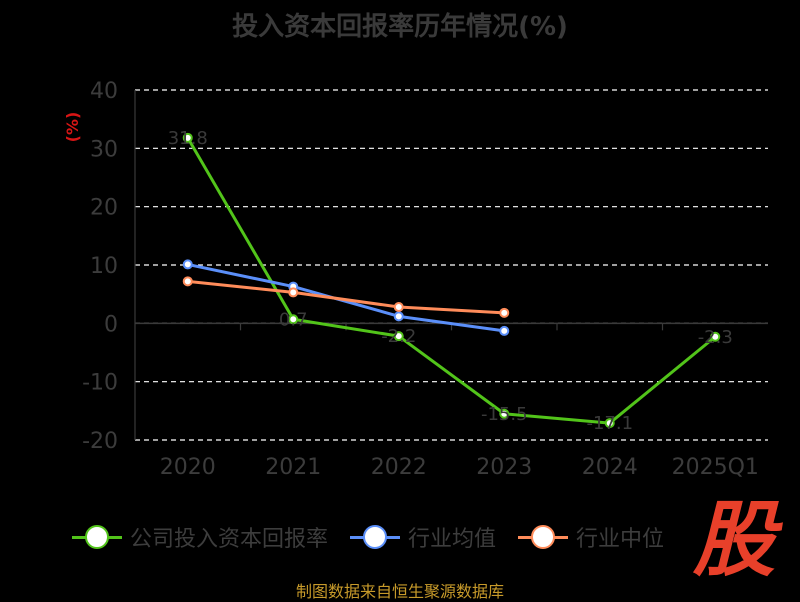 The image size is (800, 602). Describe the element at coordinates (229, 539) in the screenshot. I see `legend-label-company: 公司投入资本回报率` at that location.